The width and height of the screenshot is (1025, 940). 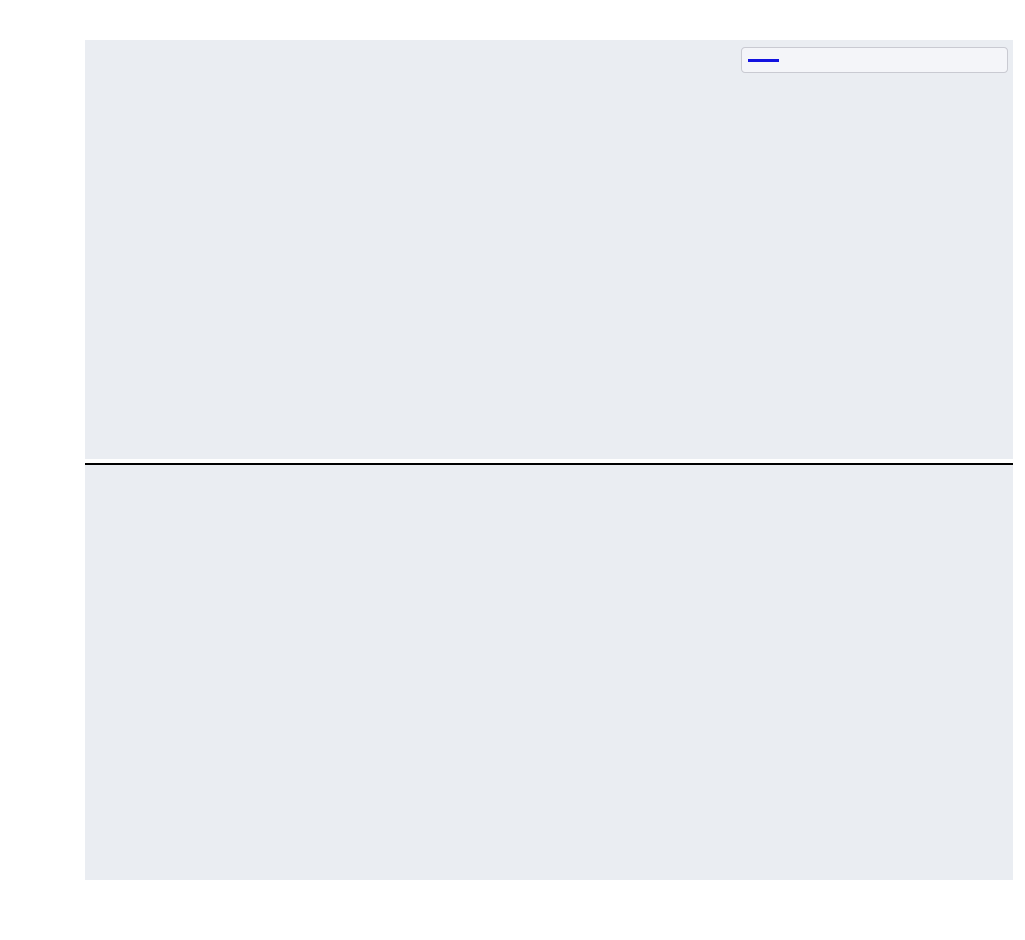 I want to click on legend-line-swatch, so click(x=763, y=60).